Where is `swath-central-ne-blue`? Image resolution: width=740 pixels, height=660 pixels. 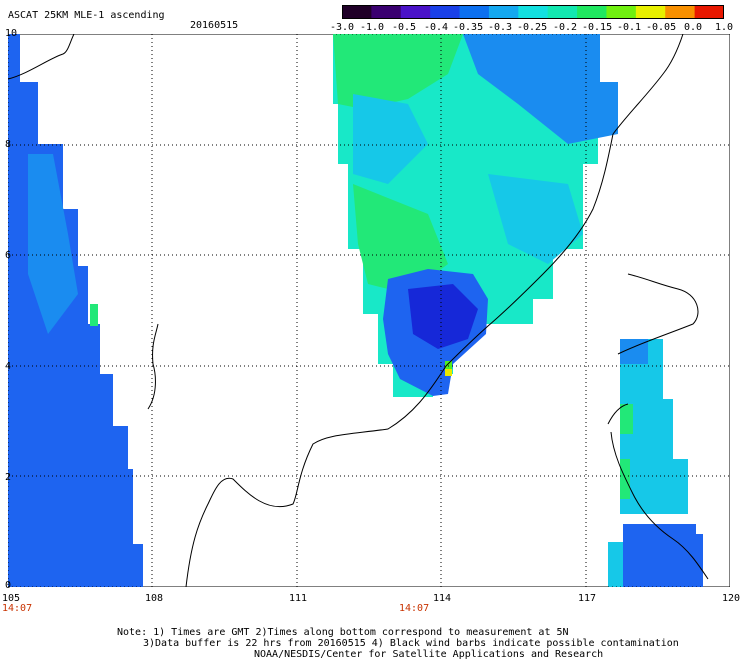
swath-central-ne-blue is located at coordinates (540, 89).